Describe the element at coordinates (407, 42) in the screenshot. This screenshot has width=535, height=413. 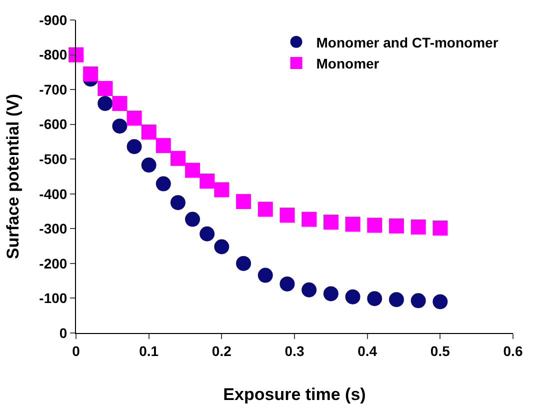
I see `legend-label: Monomer and CT-monomer` at that location.